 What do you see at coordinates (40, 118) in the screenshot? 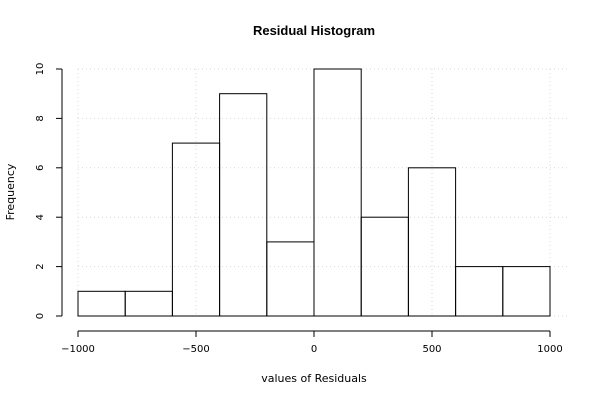
I see `y-tick-label: 8` at bounding box center [40, 118].